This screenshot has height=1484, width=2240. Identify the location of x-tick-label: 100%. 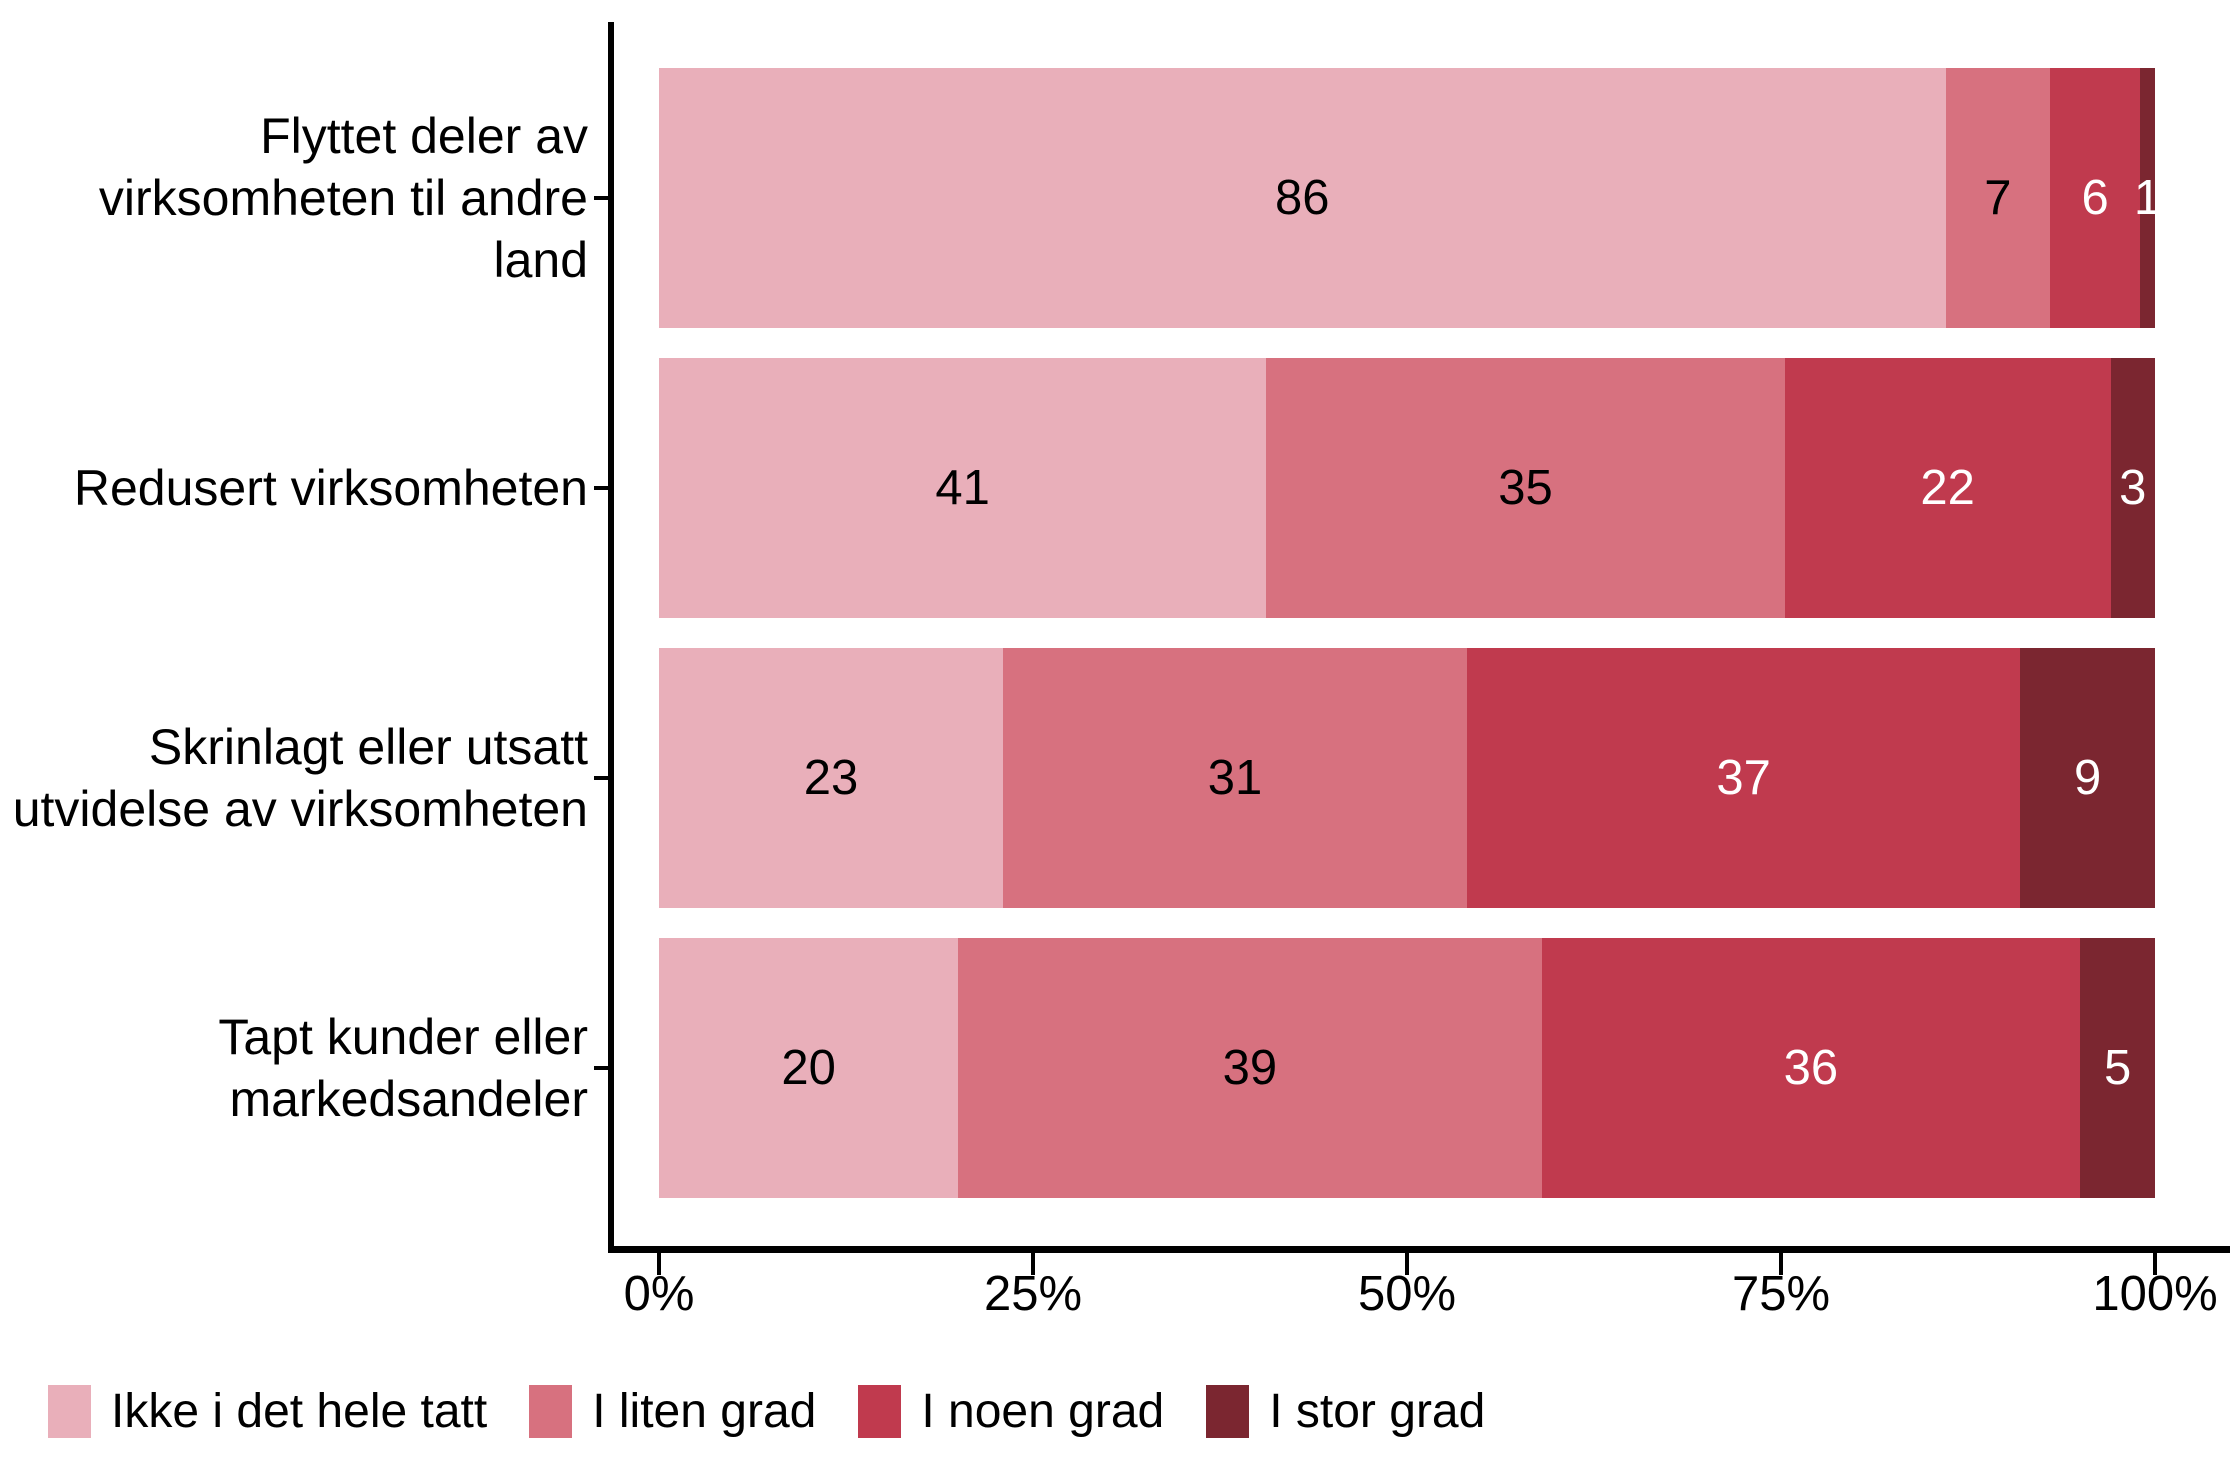
(2155, 1294).